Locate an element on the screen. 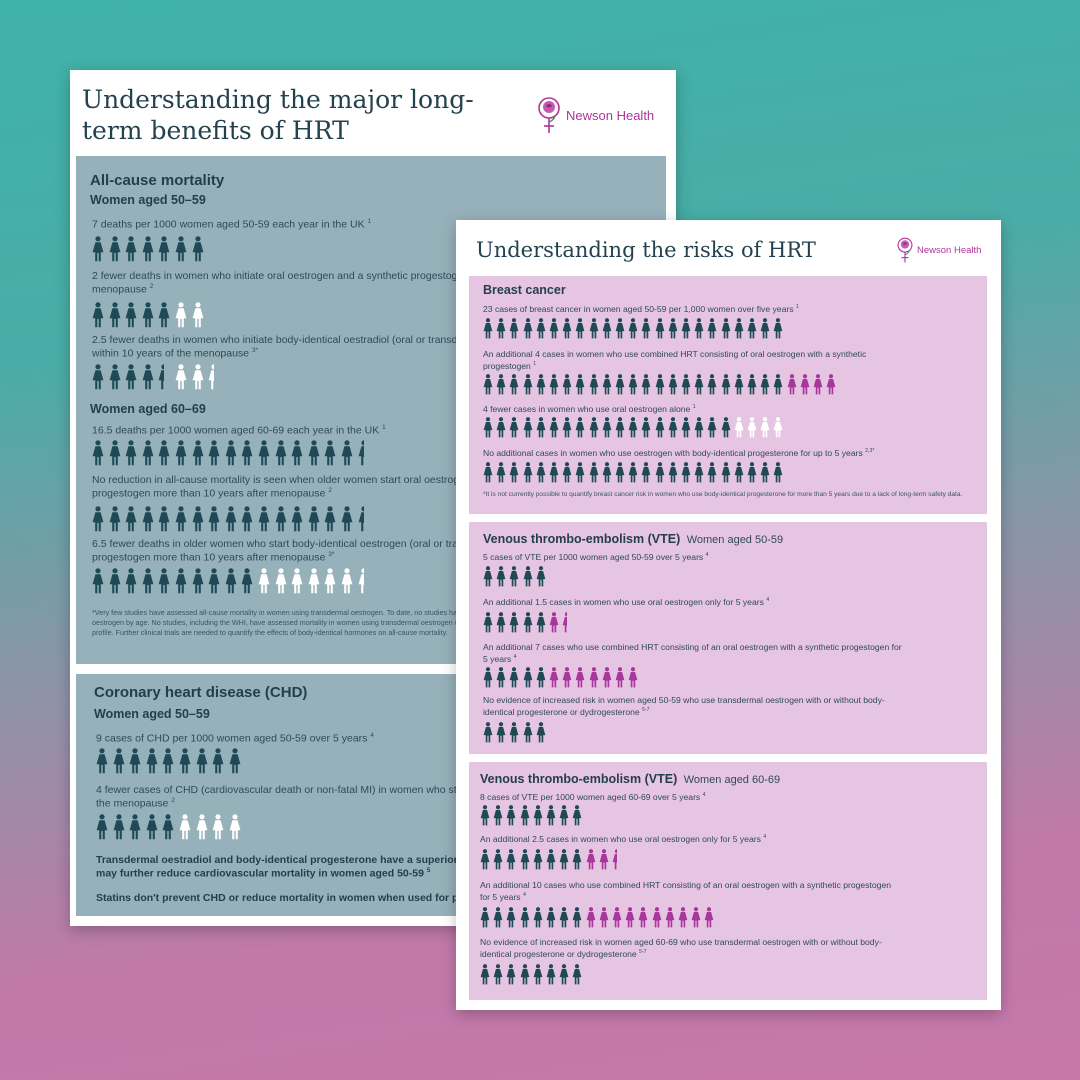  mortality-subheading-50-59: Women aged 50–59 is located at coordinates (148, 200).